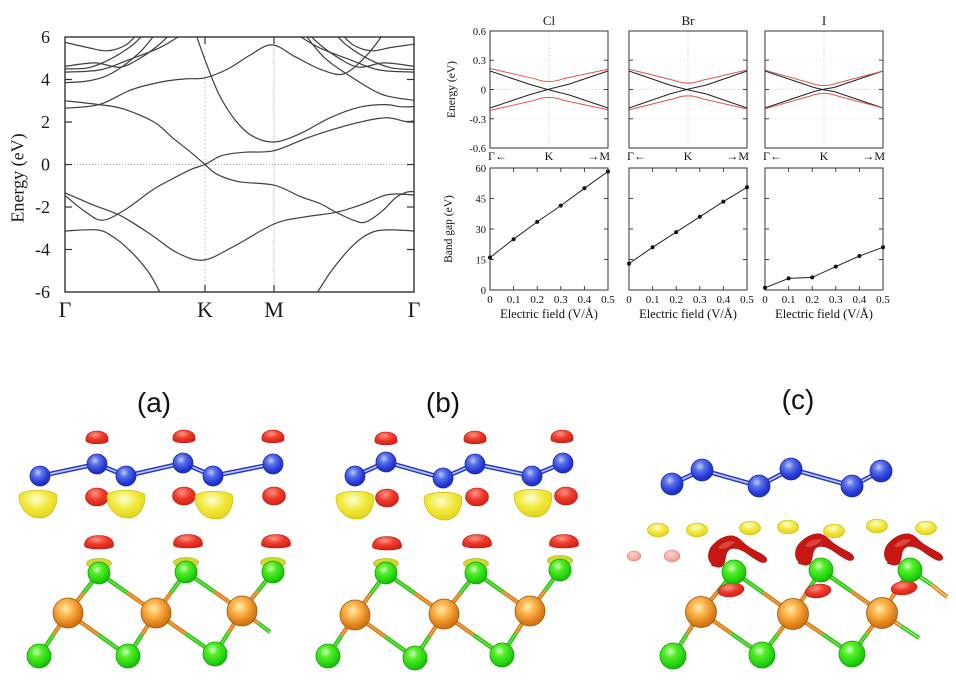 The image size is (956, 688). What do you see at coordinates (481, 261) in the screenshot?
I see `svg-text: 15` at bounding box center [481, 261].